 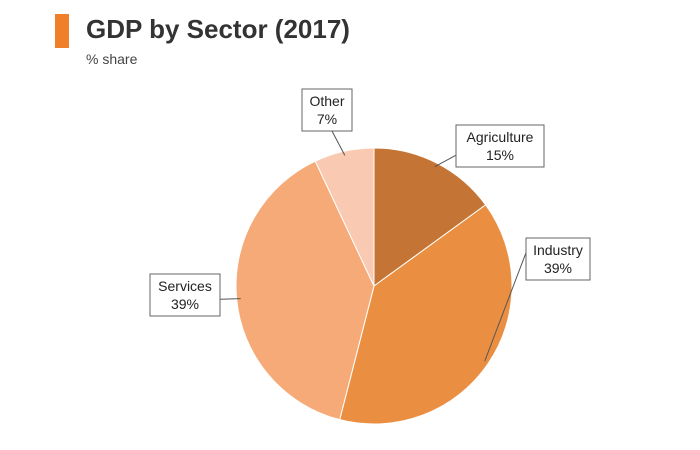 What do you see at coordinates (558, 259) in the screenshot?
I see `label-box-industry` at bounding box center [558, 259].